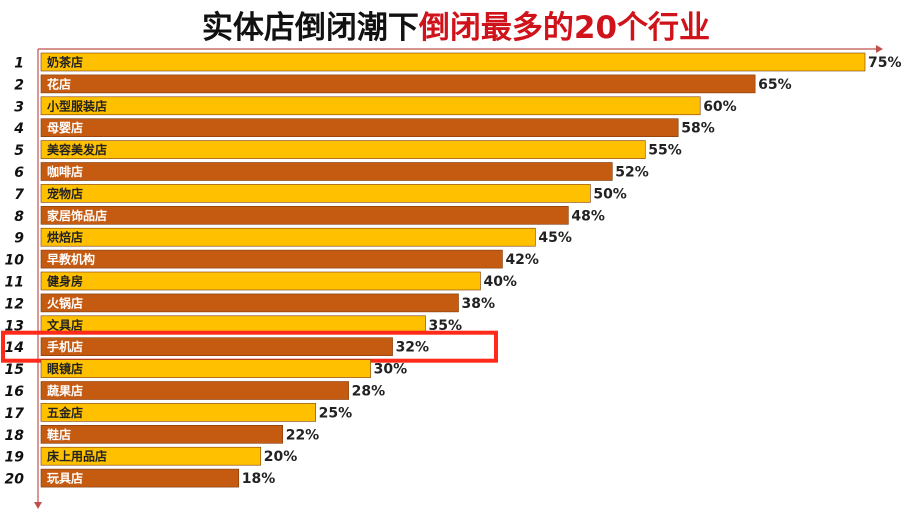 This screenshot has height=513, width=912. What do you see at coordinates (65, 412) in the screenshot?
I see `category-label: 五金店` at bounding box center [65, 412].